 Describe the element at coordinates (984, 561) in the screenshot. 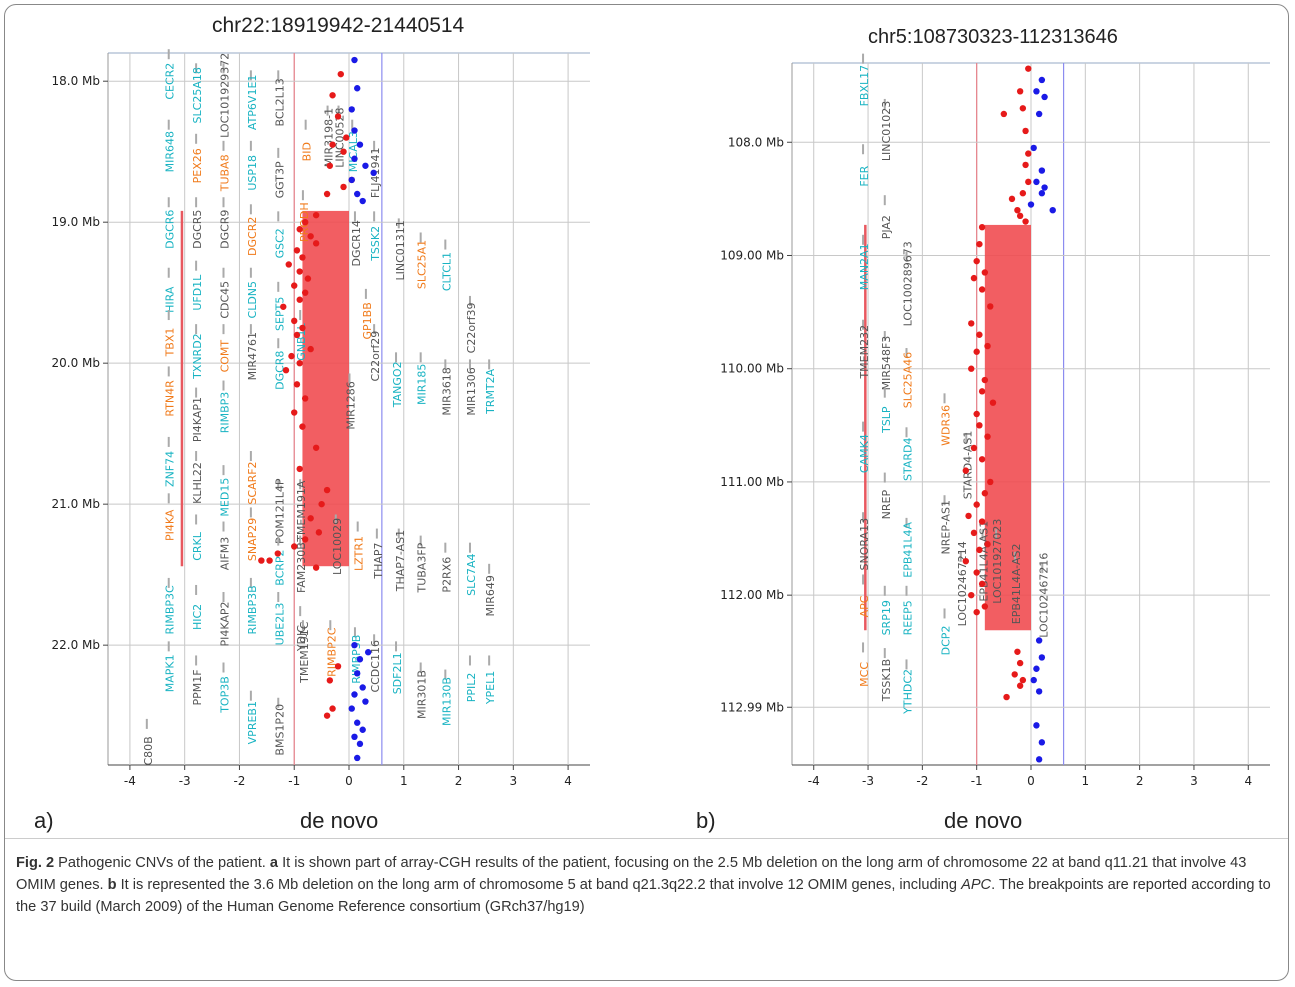

I see `gene-label: EPB41L4A-AS1` at that location.